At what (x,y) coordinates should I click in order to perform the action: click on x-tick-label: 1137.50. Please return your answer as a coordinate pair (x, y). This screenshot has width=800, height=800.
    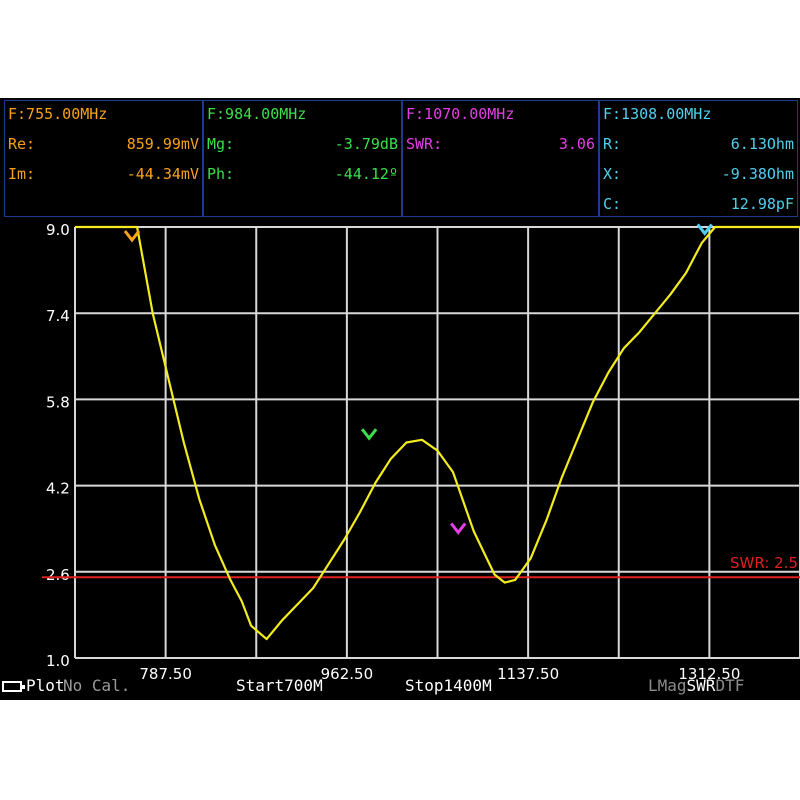
    Looking at the image, I should click on (528, 674).